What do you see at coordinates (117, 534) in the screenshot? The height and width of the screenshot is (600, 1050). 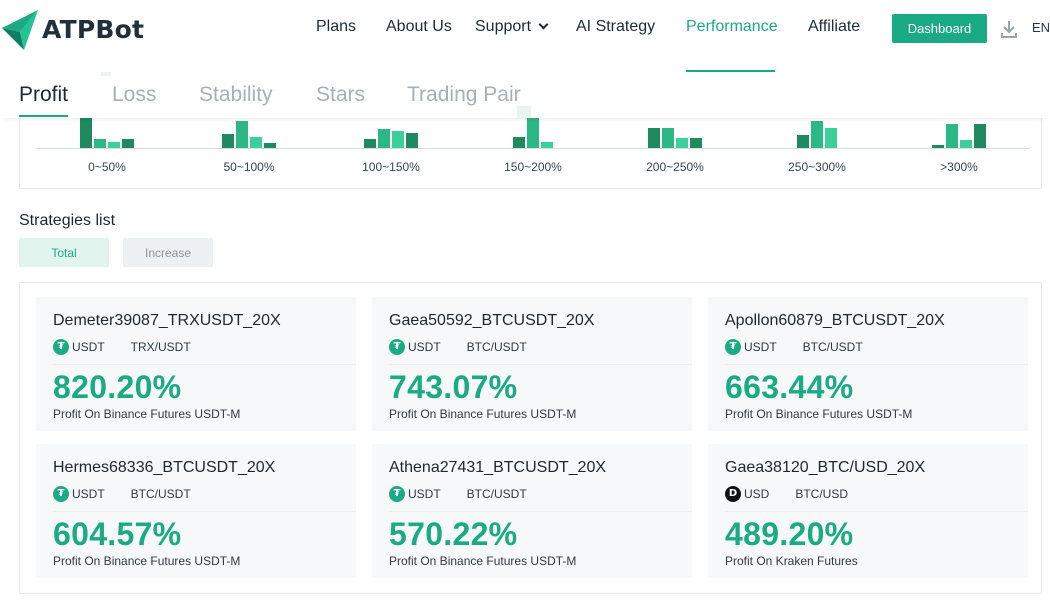 I see `strategy-profit-percent: 604.57%` at bounding box center [117, 534].